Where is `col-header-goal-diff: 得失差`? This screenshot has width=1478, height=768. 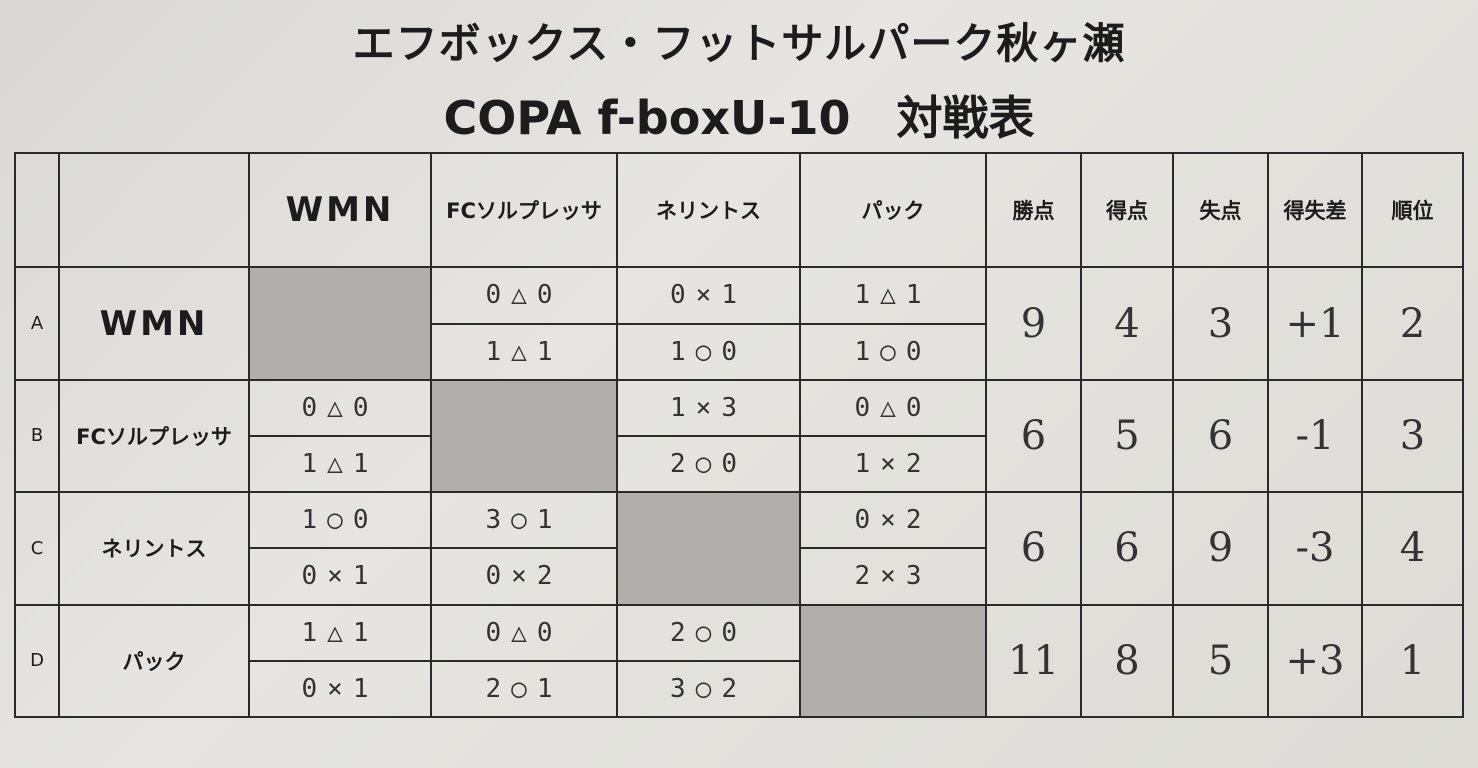
col-header-goal-diff: 得失差 is located at coordinates (1315, 210).